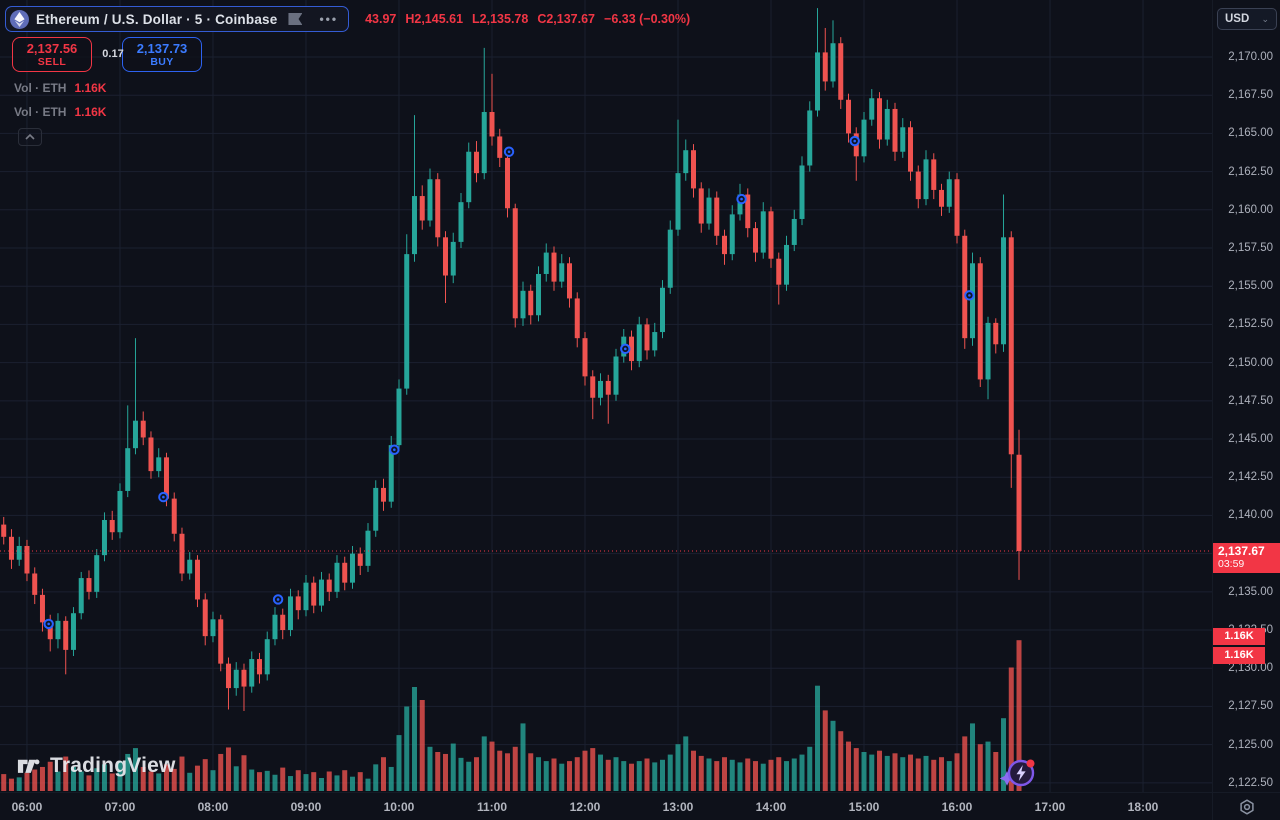 The height and width of the screenshot is (820, 1280). I want to click on ohlc-change: −6.33 (−0.30%), so click(647, 19).